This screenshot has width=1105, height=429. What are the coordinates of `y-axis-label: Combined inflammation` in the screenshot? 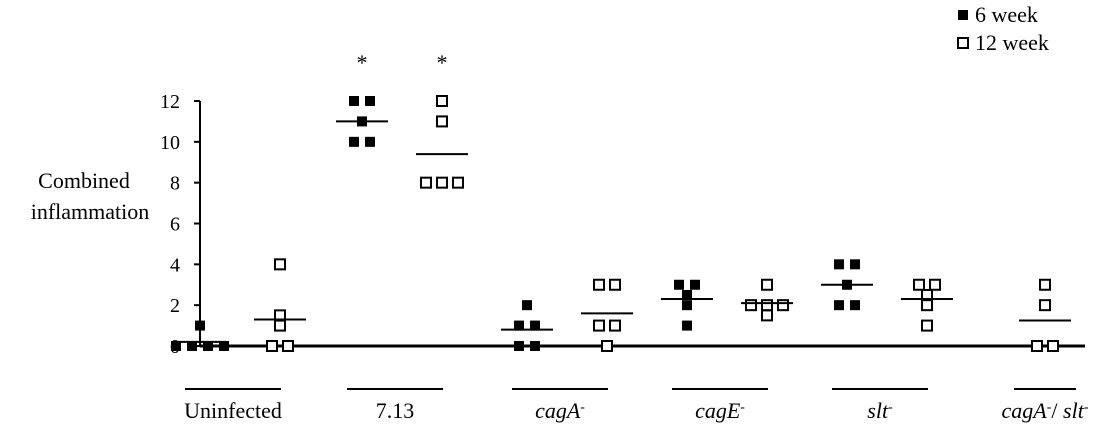 It's located at (90, 196).